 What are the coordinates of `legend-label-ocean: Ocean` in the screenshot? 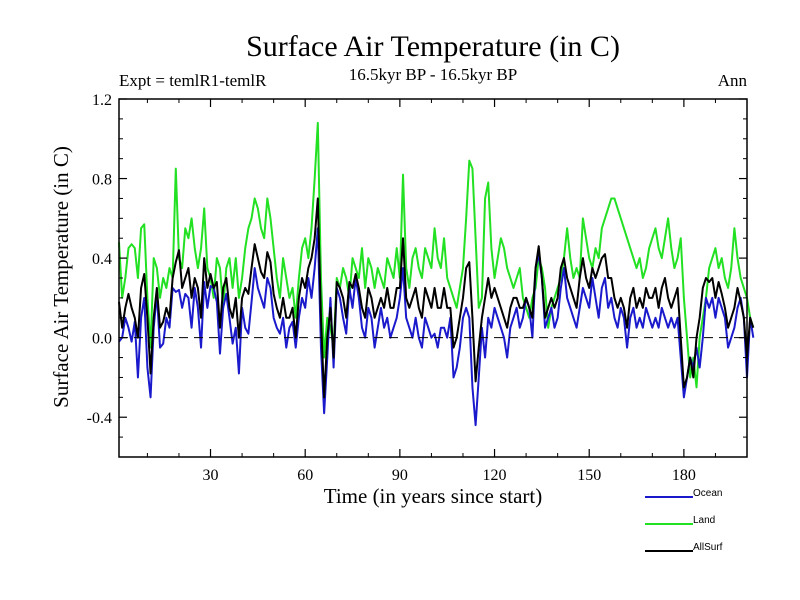 It's located at (707, 493).